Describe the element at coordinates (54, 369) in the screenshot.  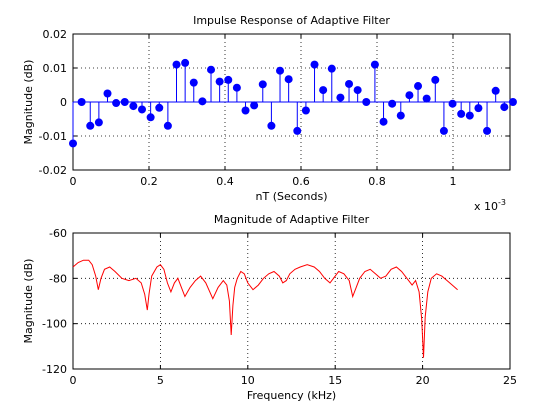
I see `y-tick-label: -120` at that location.